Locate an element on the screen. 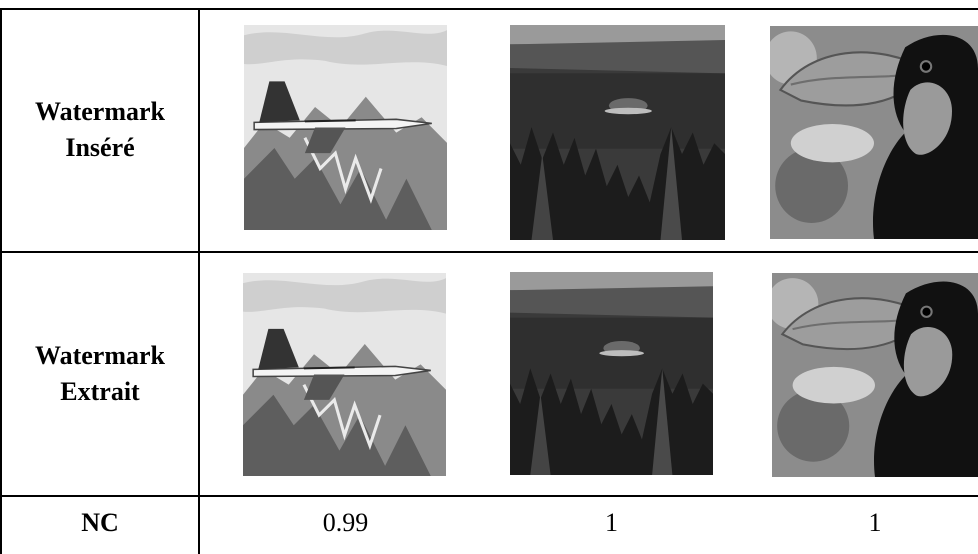 The width and height of the screenshot is (978, 554). extracted-watermark-jet-image is located at coordinates (344, 374).